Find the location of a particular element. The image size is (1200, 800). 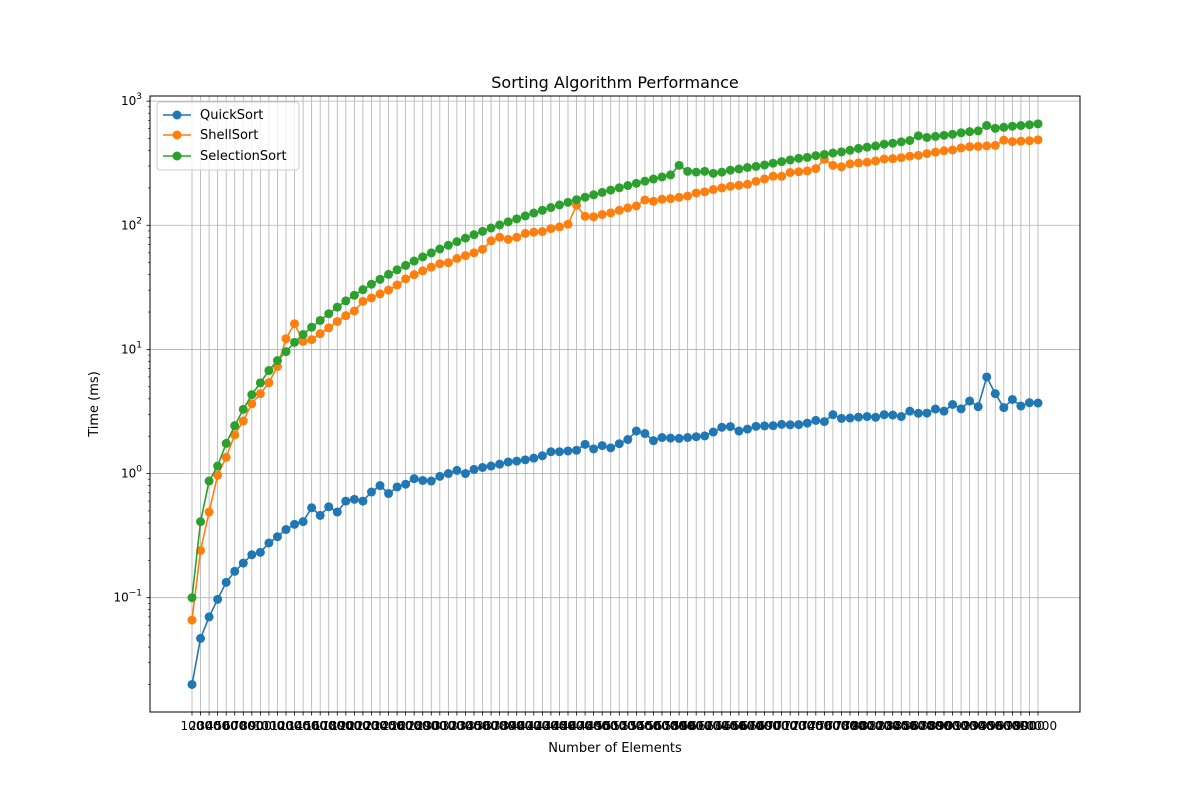

x-tick-label: 4500 is located at coordinates (568, 726).